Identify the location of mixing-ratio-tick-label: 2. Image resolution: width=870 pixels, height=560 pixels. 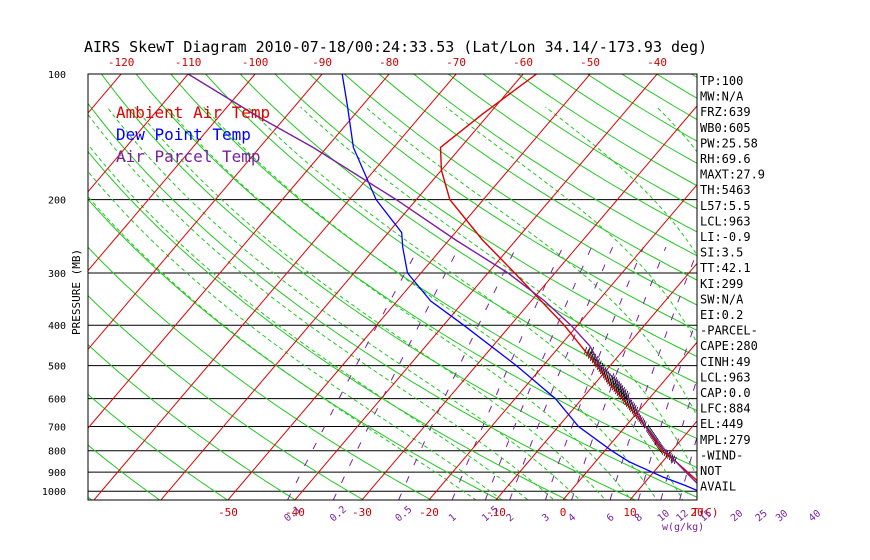
(511, 518).